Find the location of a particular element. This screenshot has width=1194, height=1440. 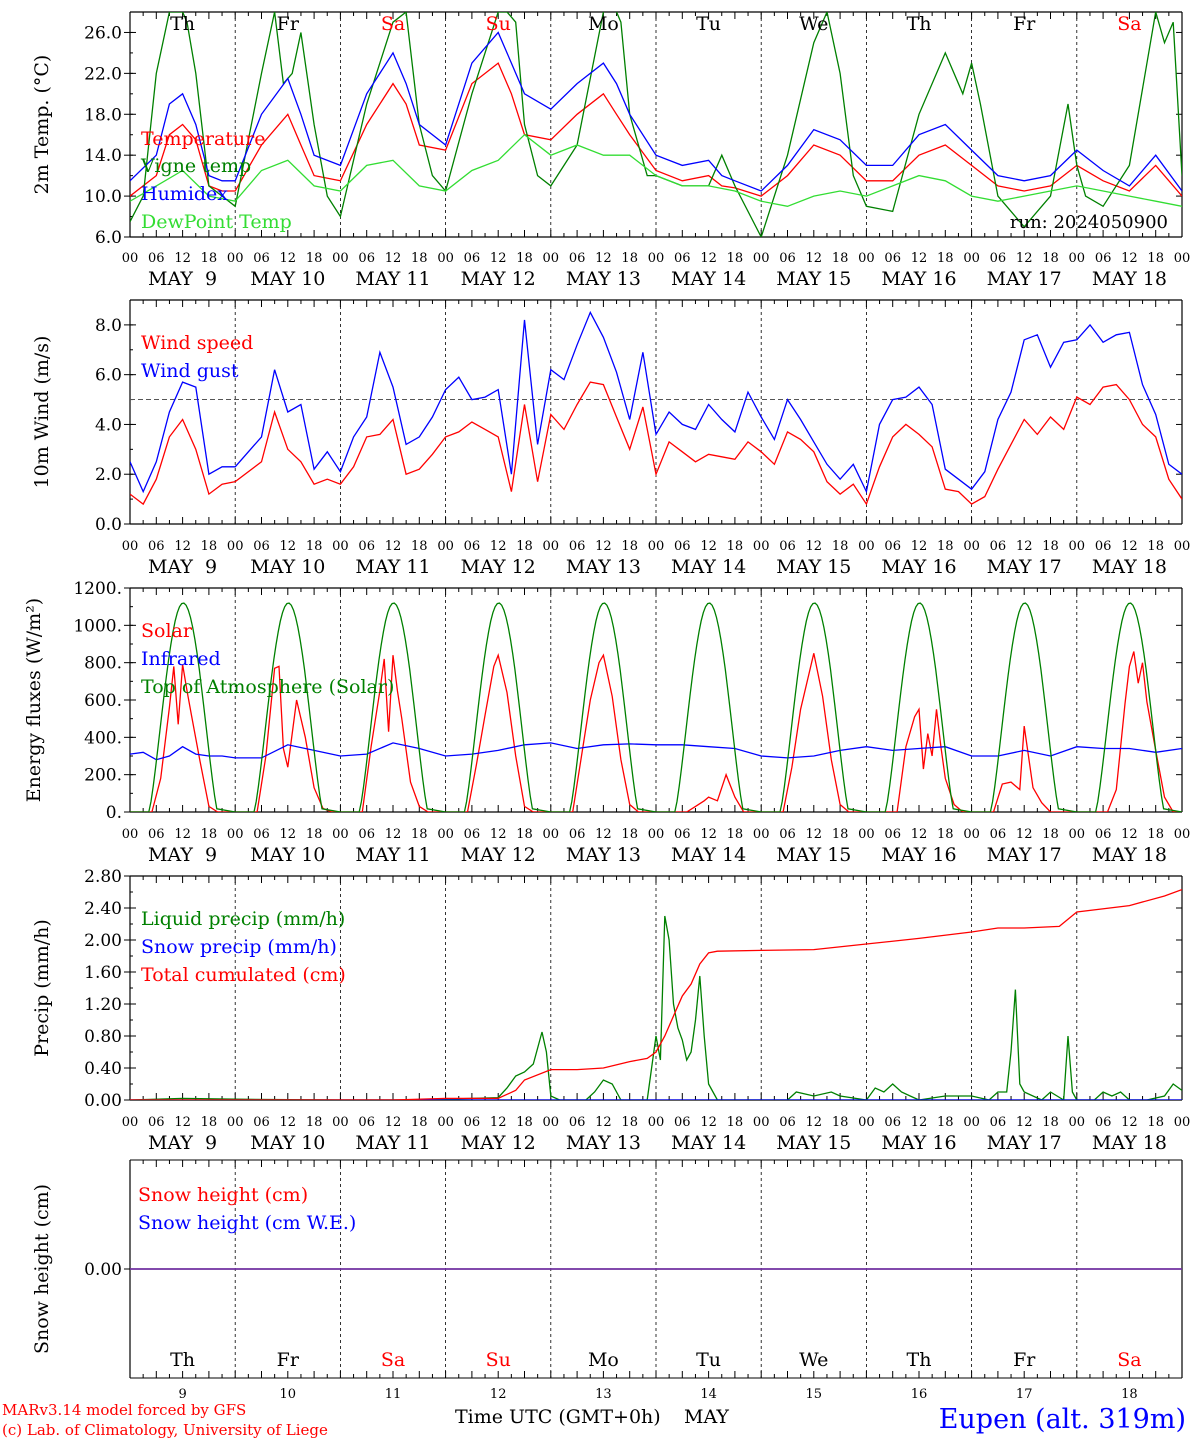

legend-entry: Infrared is located at coordinates (181, 659).